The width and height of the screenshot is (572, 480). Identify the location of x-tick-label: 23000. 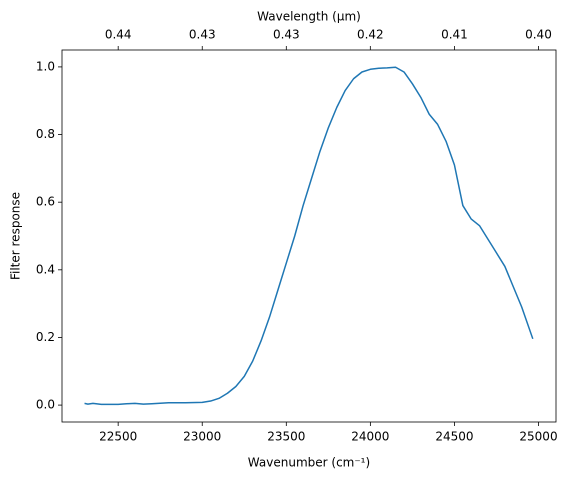
(202, 437).